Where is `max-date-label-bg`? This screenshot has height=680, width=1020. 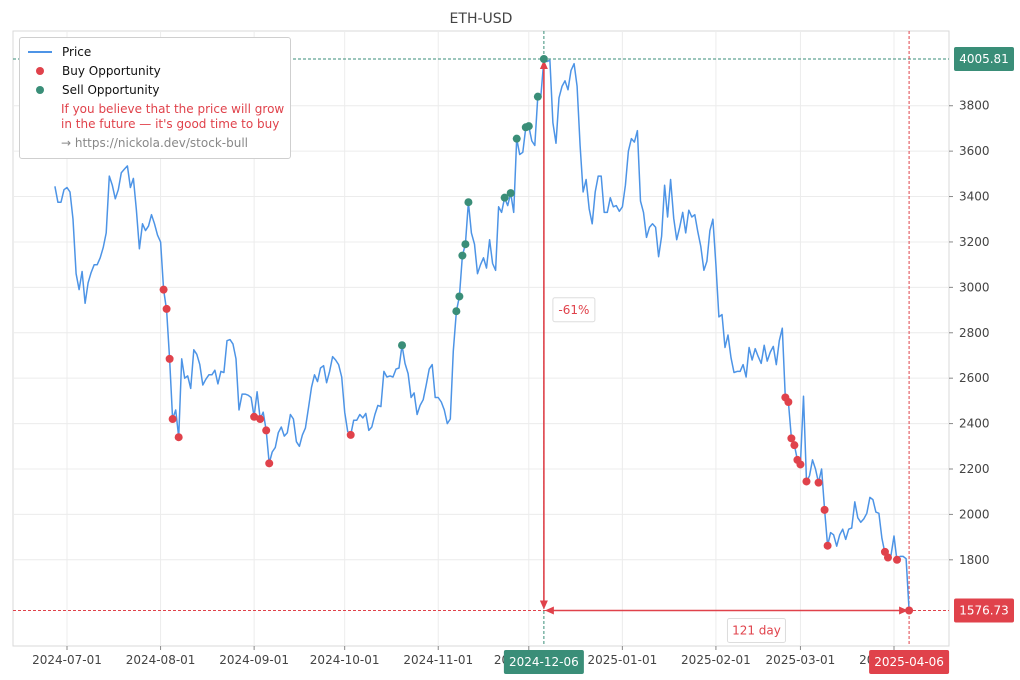
max-date-label-bg is located at coordinates (543, 662).